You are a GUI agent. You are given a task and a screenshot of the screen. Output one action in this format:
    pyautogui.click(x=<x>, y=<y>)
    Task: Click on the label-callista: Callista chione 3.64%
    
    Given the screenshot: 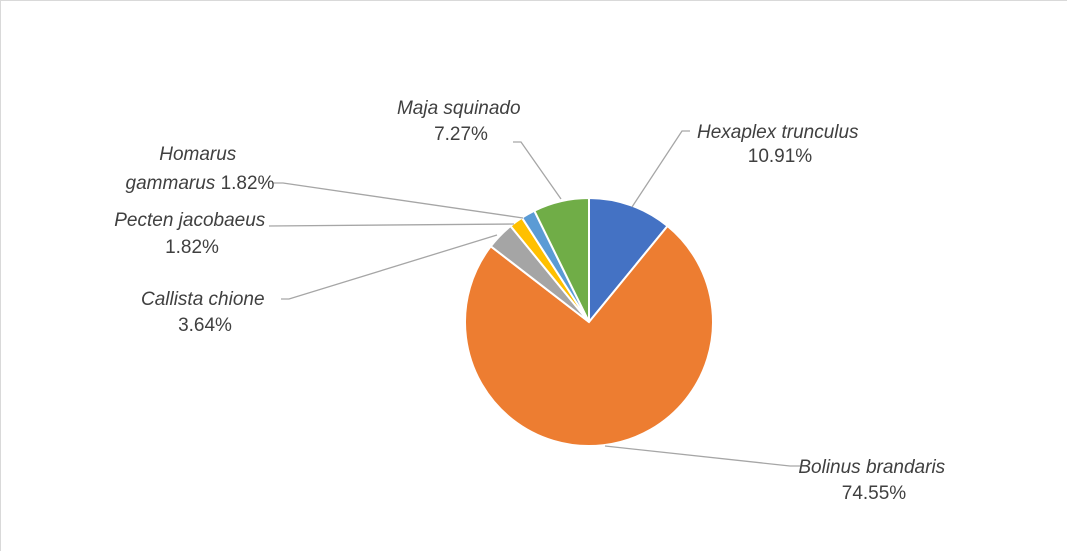 What is the action you would take?
    pyautogui.click(x=205, y=312)
    